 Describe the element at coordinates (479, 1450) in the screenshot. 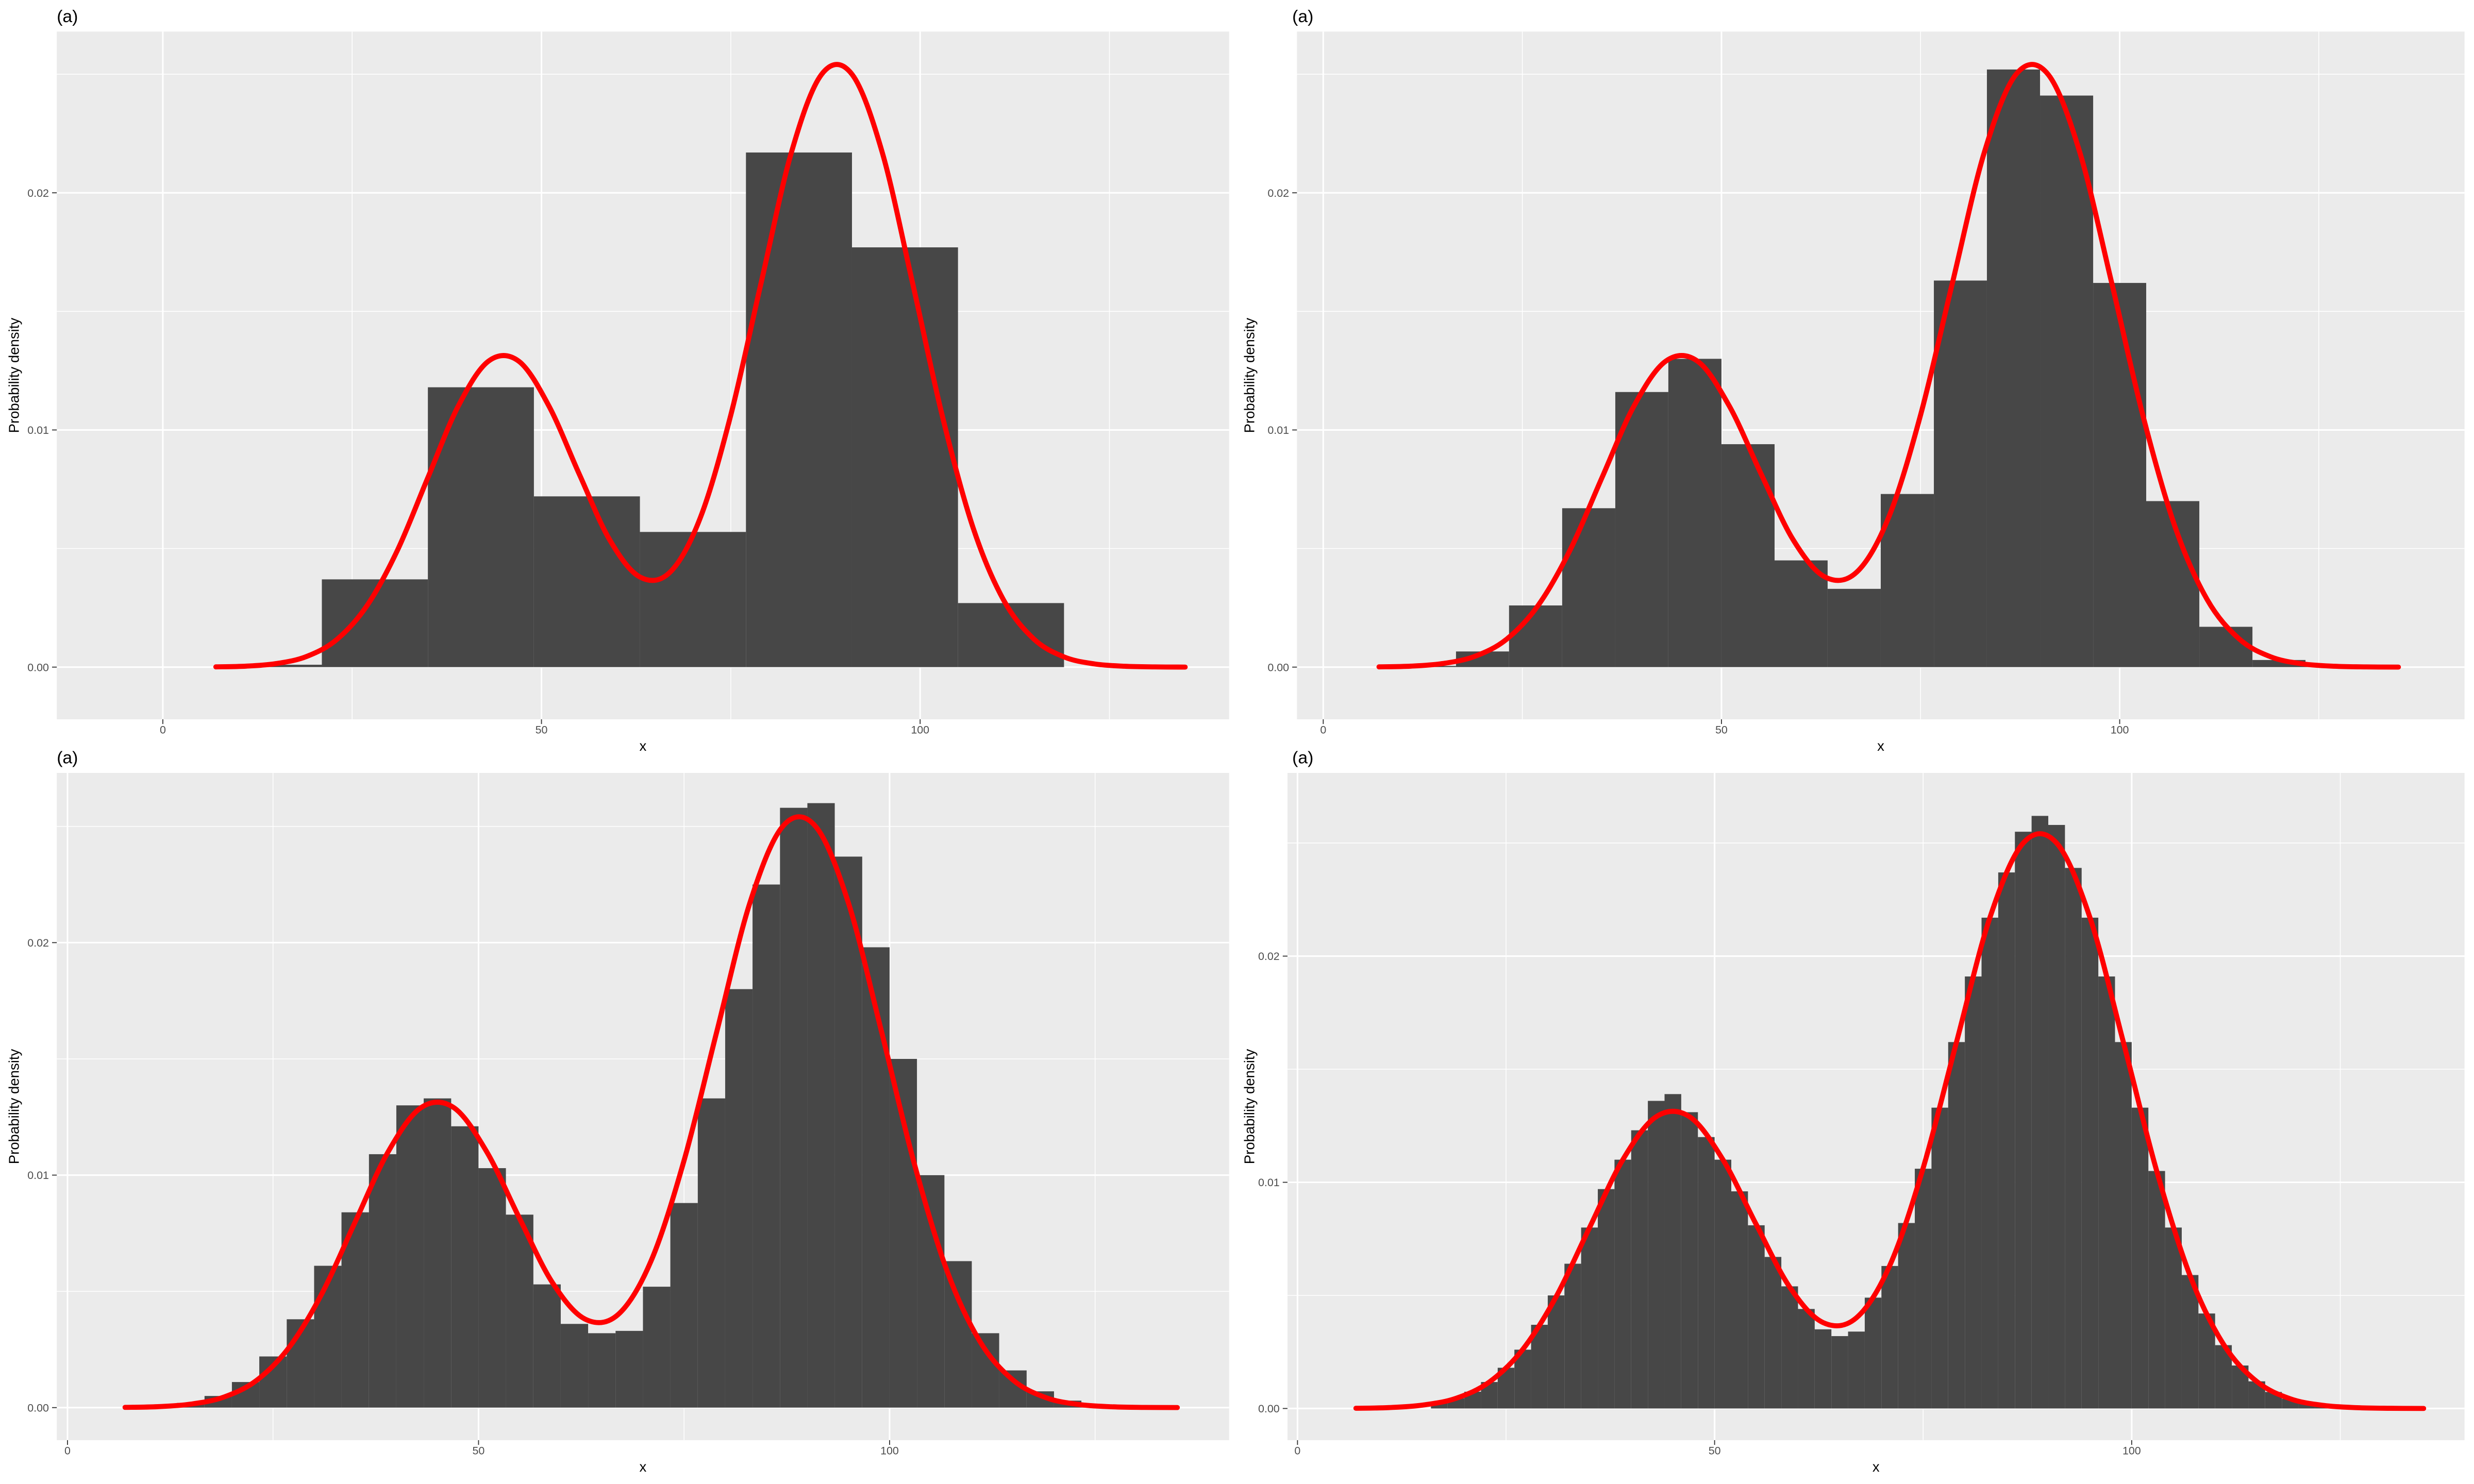

I see `x-tick-label: 50` at that location.